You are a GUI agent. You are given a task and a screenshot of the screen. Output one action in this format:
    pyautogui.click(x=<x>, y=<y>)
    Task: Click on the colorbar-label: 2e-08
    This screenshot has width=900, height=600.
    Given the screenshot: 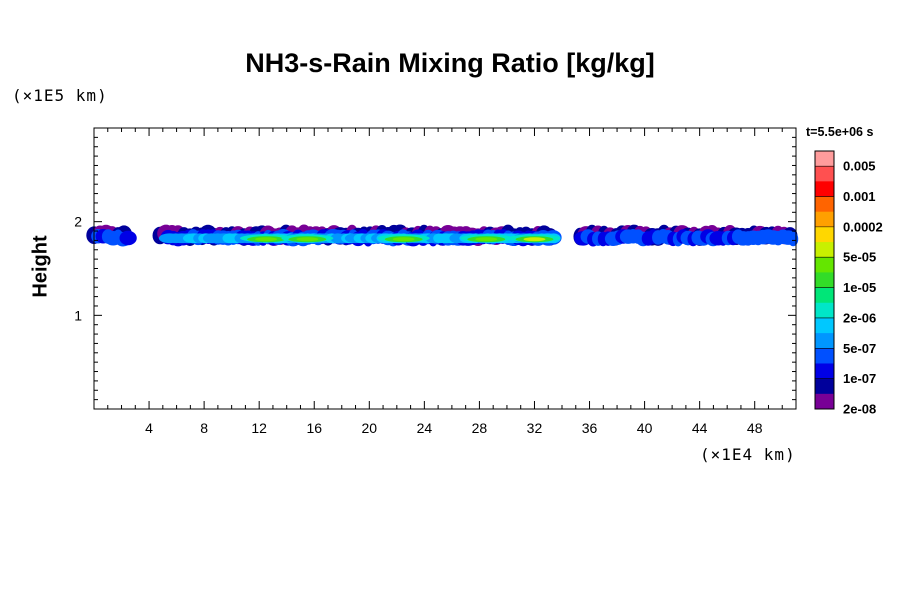 What is the action you would take?
    pyautogui.click(x=859, y=409)
    